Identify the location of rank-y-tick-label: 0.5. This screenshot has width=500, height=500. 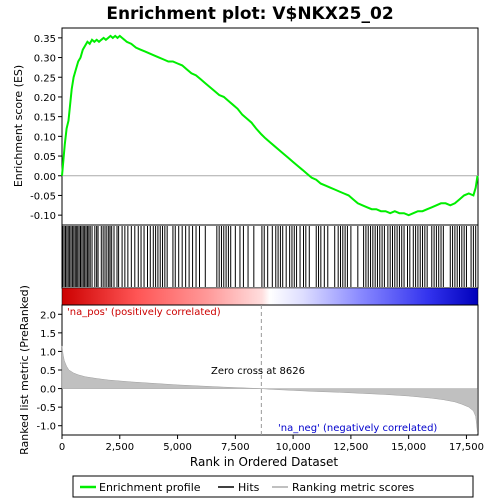
(48, 371).